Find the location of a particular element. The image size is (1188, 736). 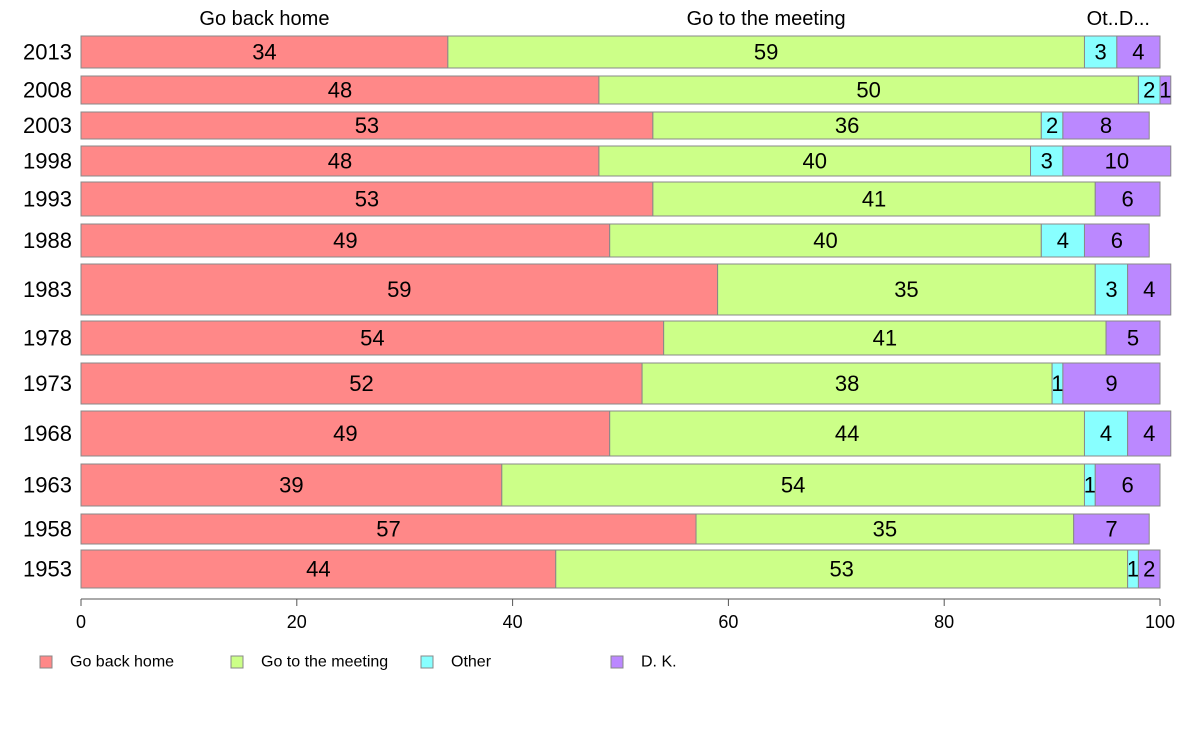

data-label-1963-d-k: 6 is located at coordinates (1128, 485).